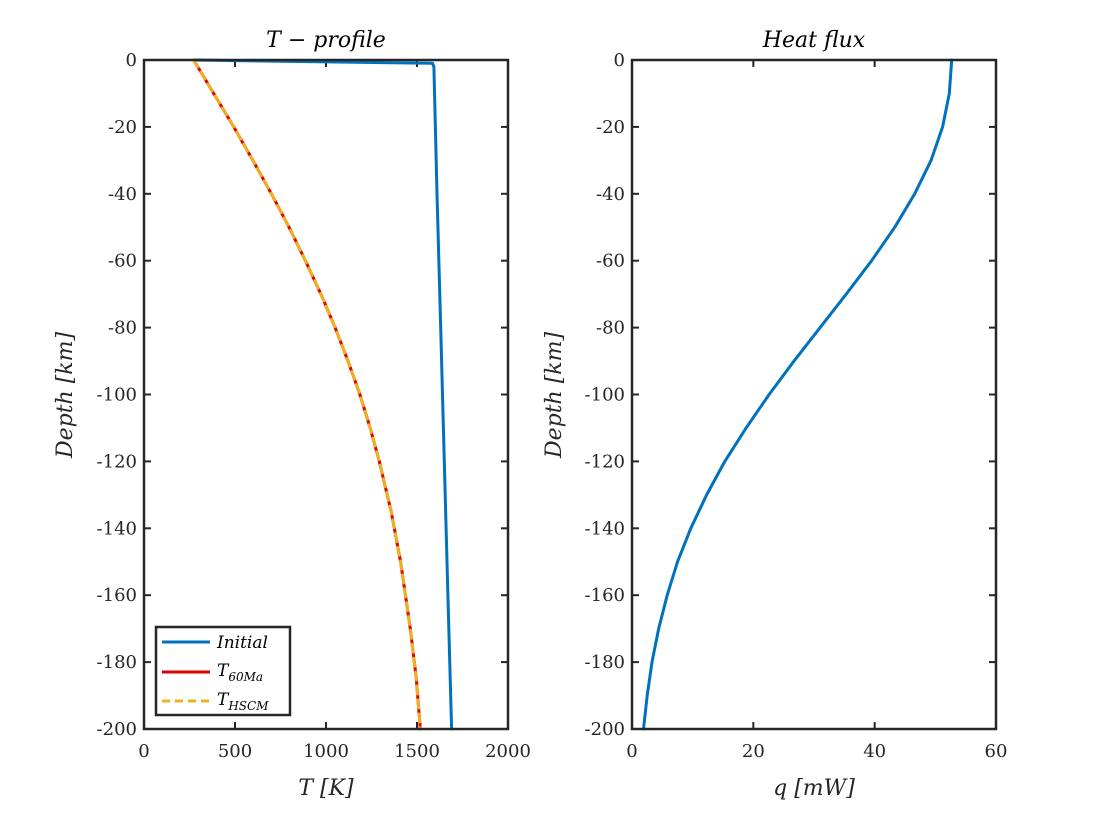 This screenshot has width=1108, height=820. I want to click on x-tick-label: 2000, so click(508, 751).